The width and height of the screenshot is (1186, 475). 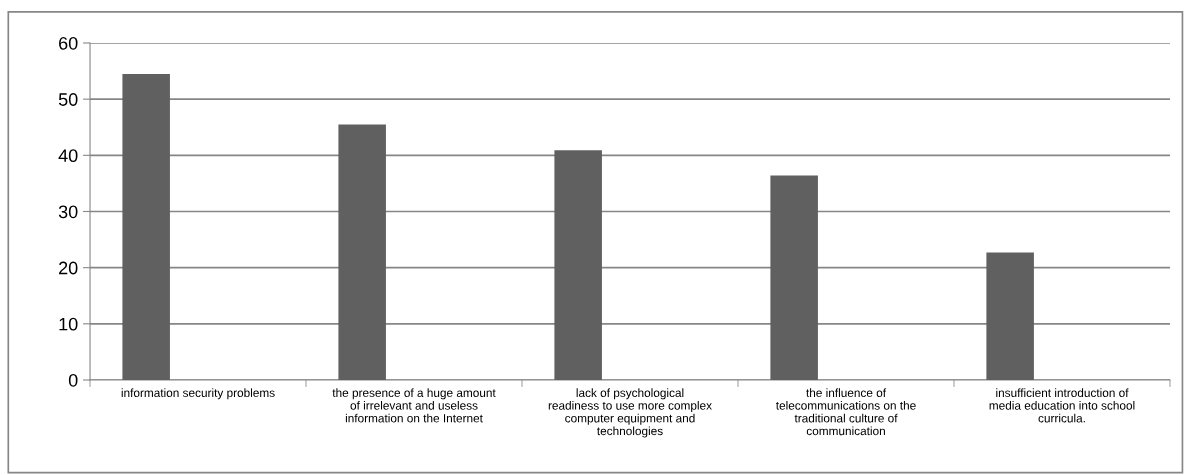 I want to click on y-tick-label: 0, so click(x=73, y=380).